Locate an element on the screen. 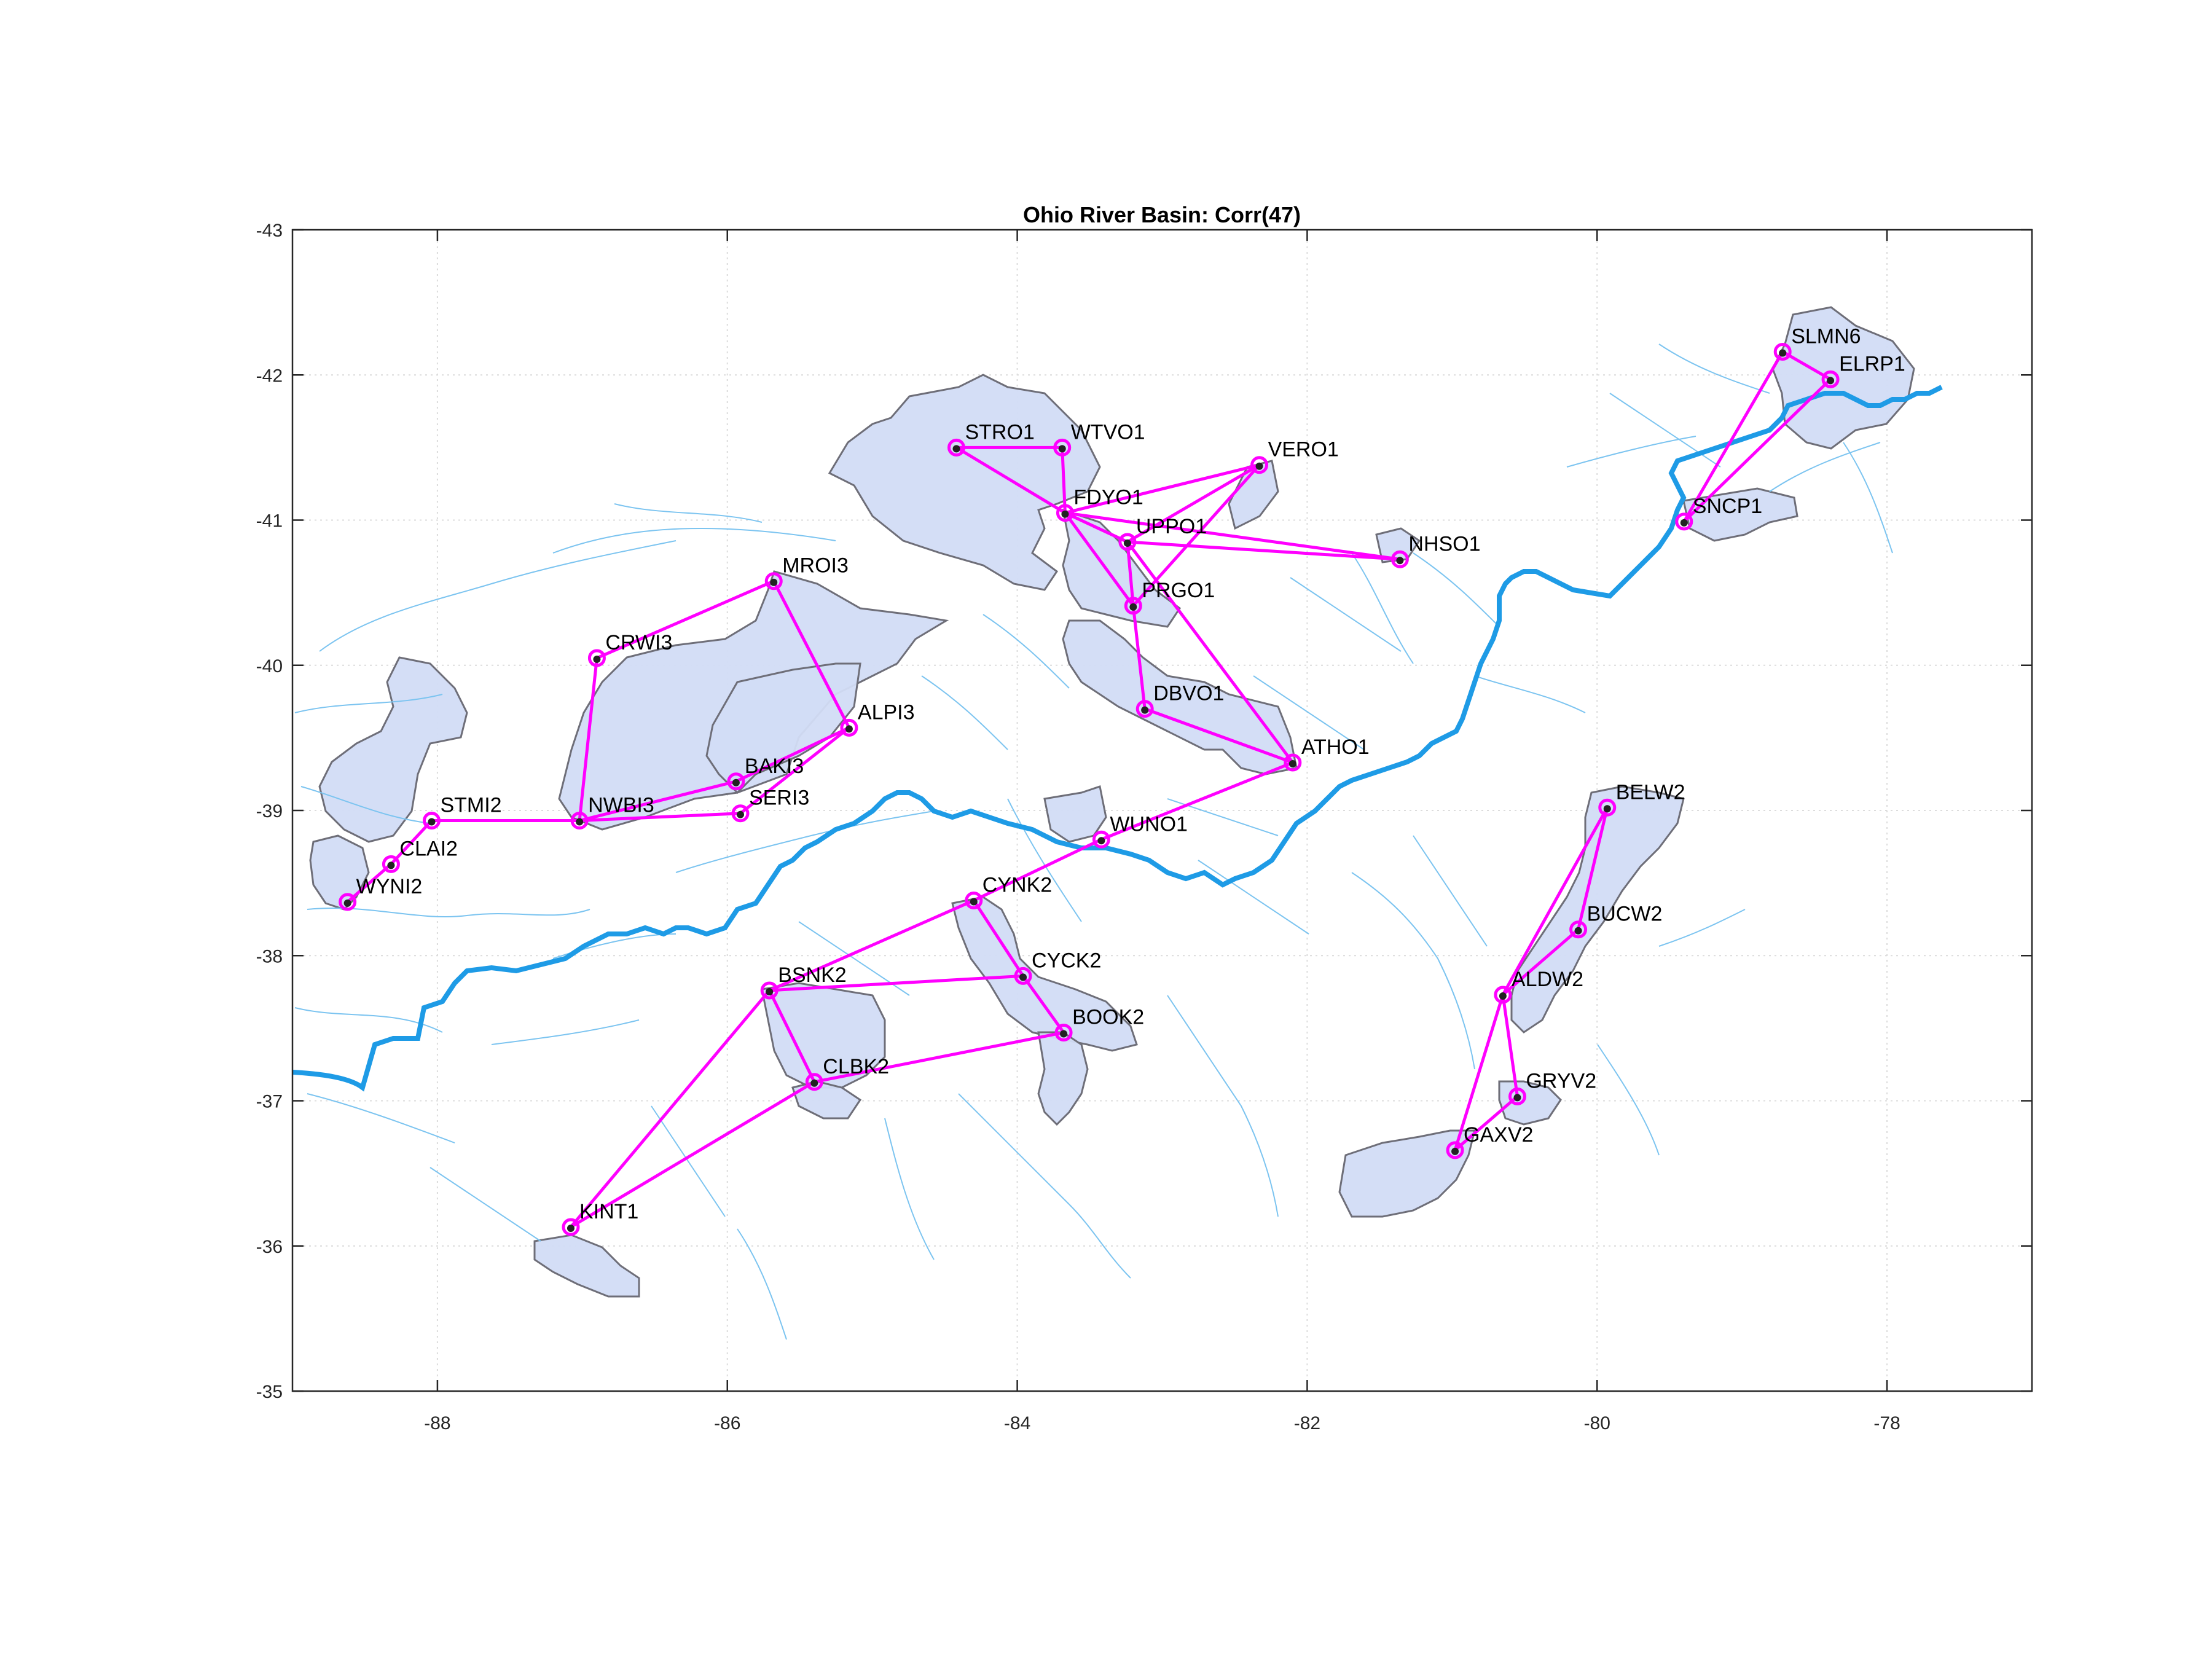  network-link-stmi2-clai2 is located at coordinates (411, 842).